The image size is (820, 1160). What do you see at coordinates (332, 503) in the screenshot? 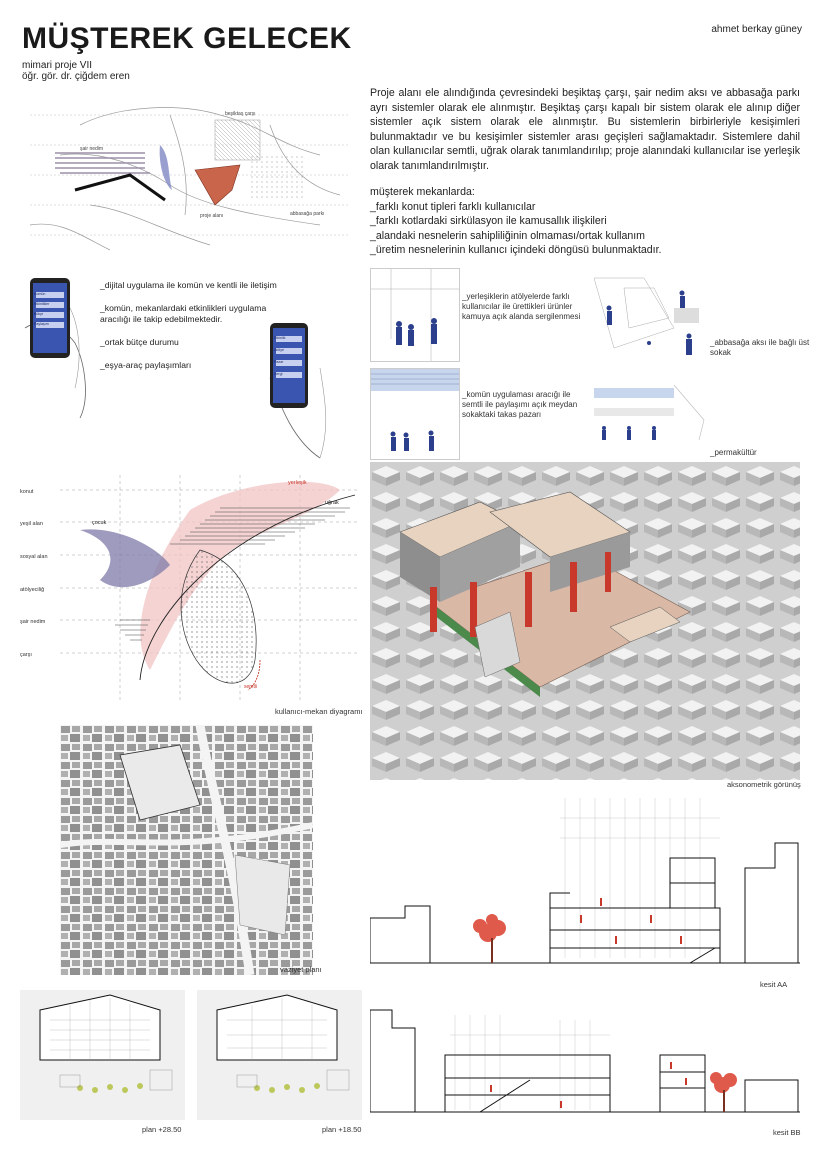
I see `diagram-label: uğrak` at bounding box center [332, 503].